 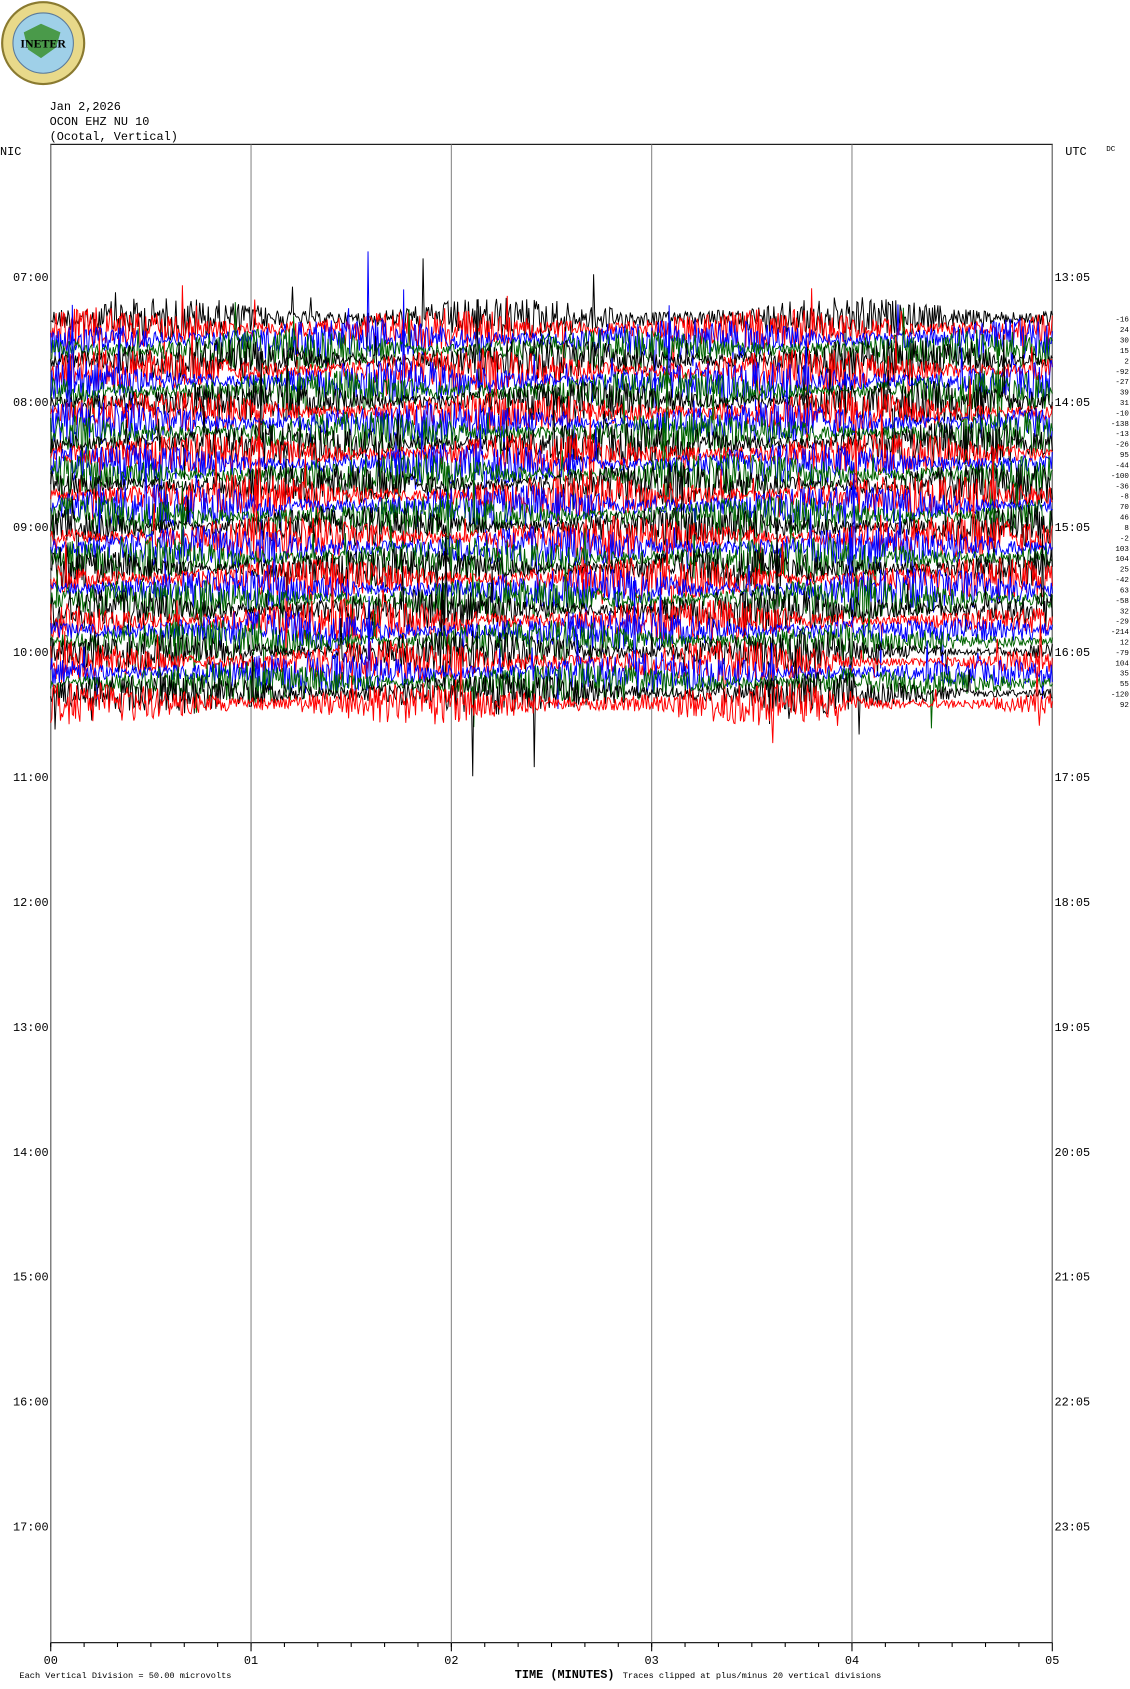 I want to click on dc-value: -58, so click(x=1122, y=602).